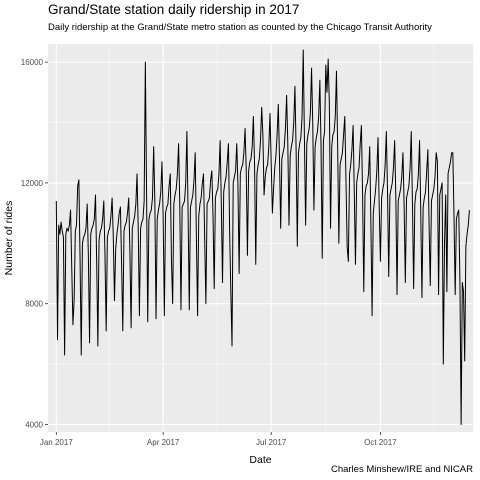 The width and height of the screenshot is (480, 480). Describe the element at coordinates (271, 442) in the screenshot. I see `x-tick-label: Jul 2017` at that location.